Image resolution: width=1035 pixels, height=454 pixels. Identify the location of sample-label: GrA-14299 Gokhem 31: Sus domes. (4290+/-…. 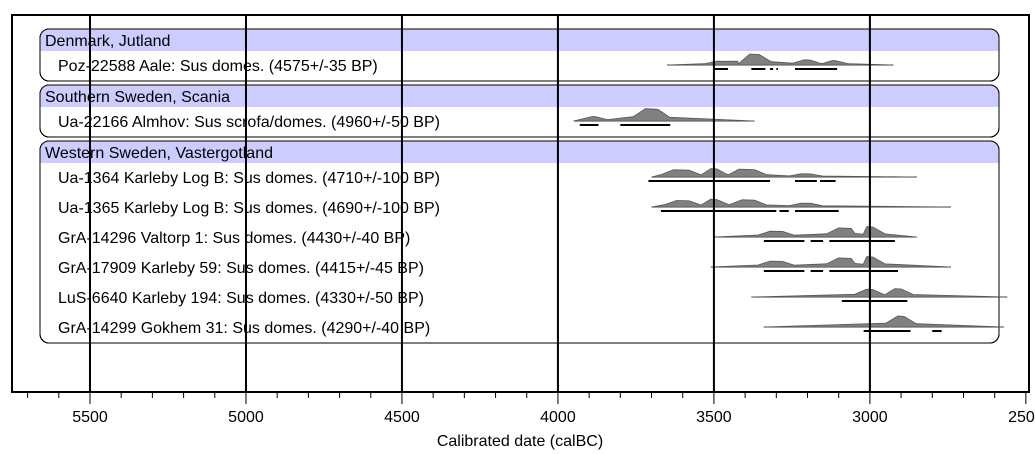
(244, 328).